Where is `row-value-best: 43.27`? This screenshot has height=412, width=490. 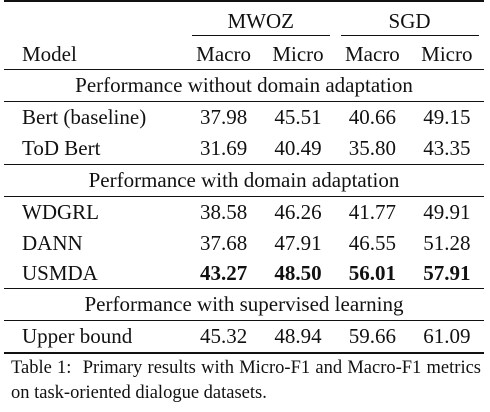 row-value-best: 43.27 is located at coordinates (223, 272).